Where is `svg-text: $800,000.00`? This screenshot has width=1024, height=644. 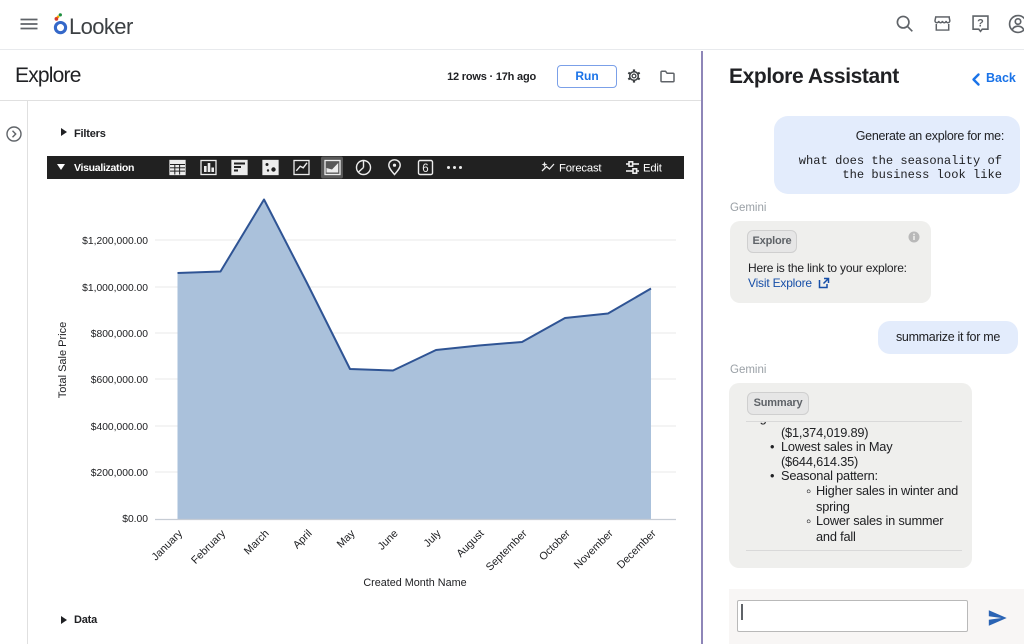
svg-text: $800,000.00 is located at coordinates (120, 334).